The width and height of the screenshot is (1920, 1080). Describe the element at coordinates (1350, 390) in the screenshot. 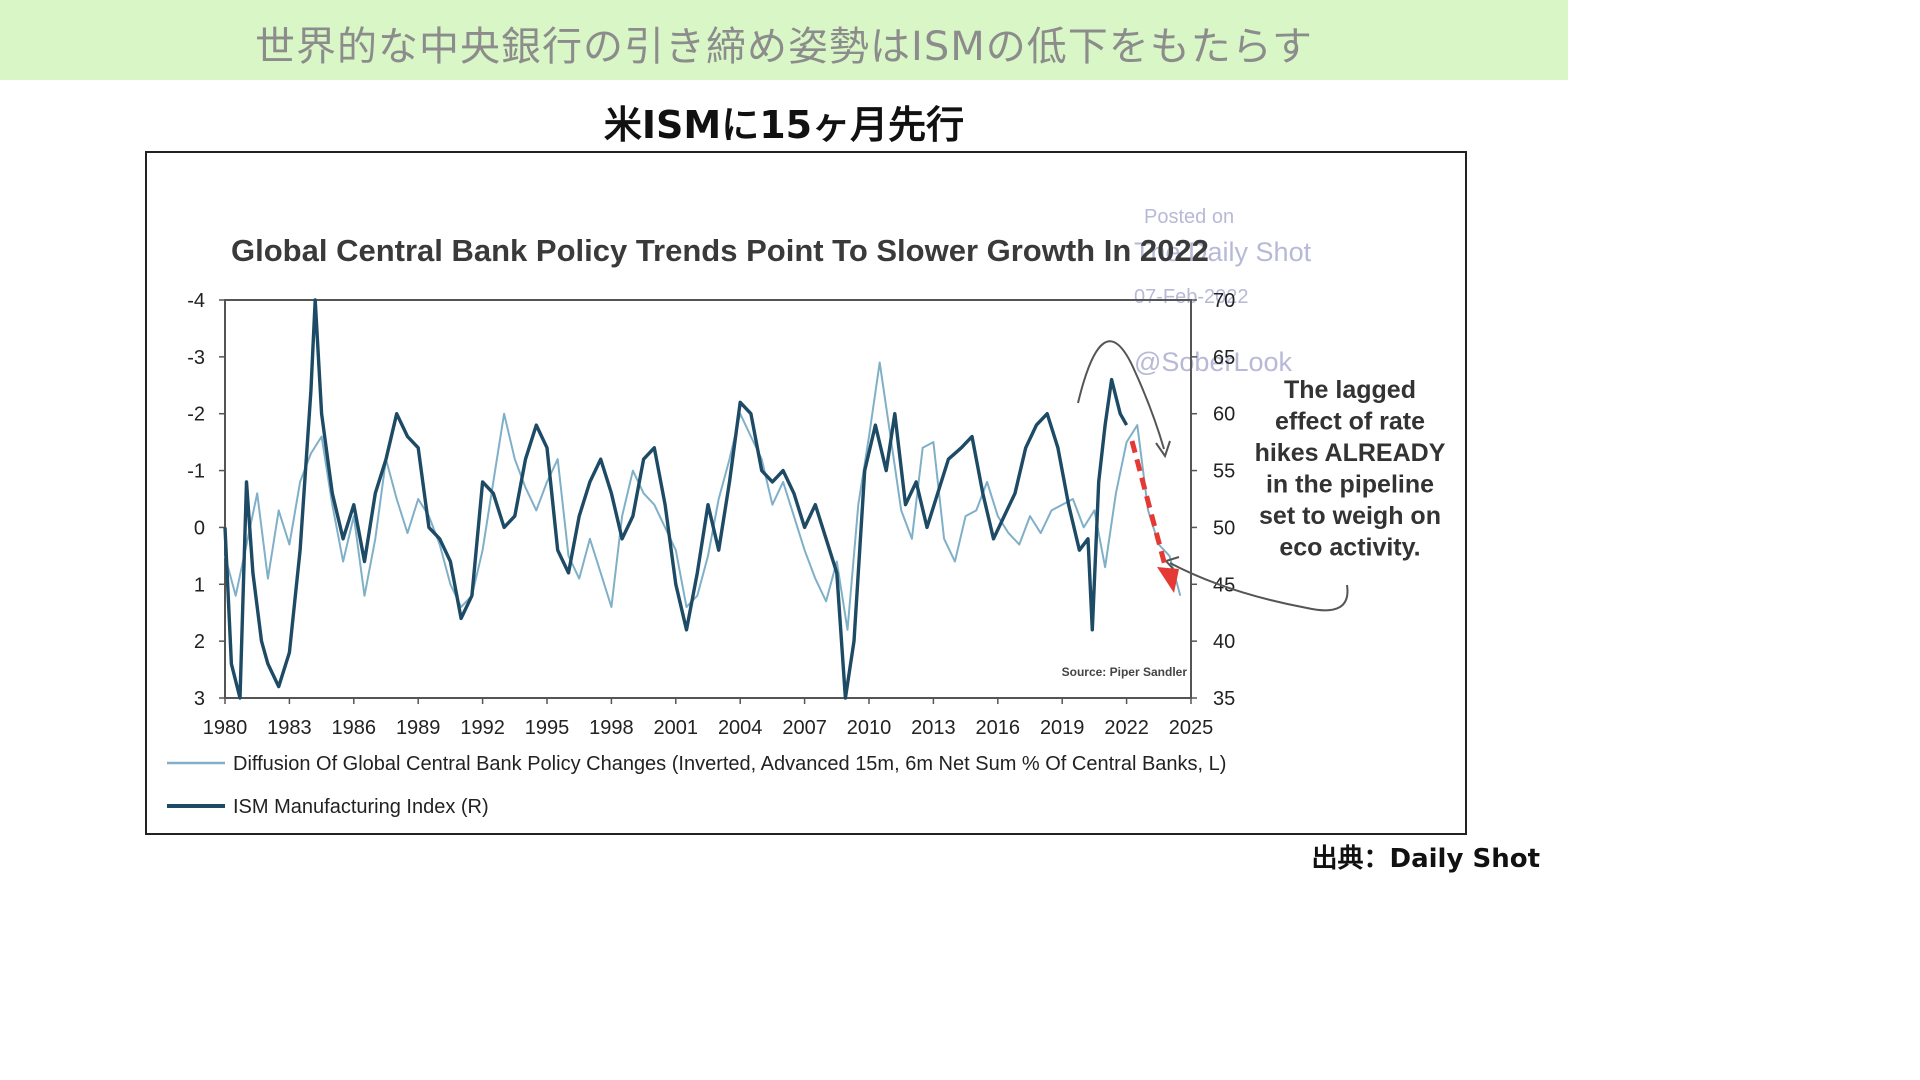

I see `annotation-line: The lagged` at that location.